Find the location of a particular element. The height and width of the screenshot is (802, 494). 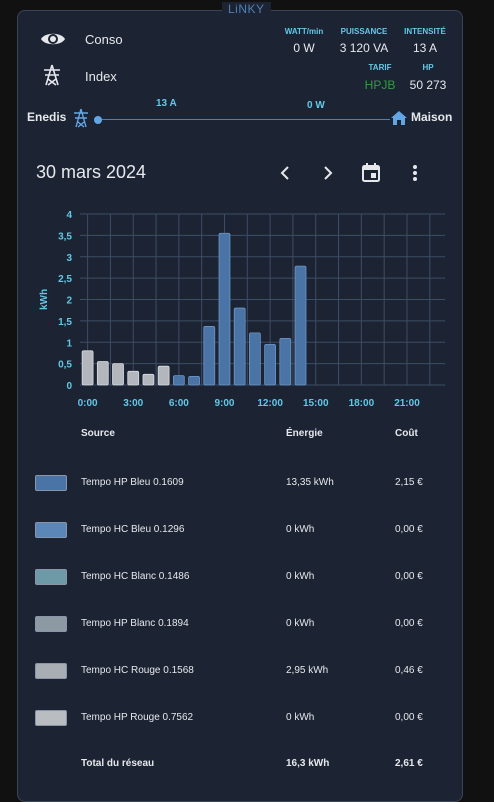

table-cell-source: Tempo HC Bleu 0.1296 is located at coordinates (133, 529).